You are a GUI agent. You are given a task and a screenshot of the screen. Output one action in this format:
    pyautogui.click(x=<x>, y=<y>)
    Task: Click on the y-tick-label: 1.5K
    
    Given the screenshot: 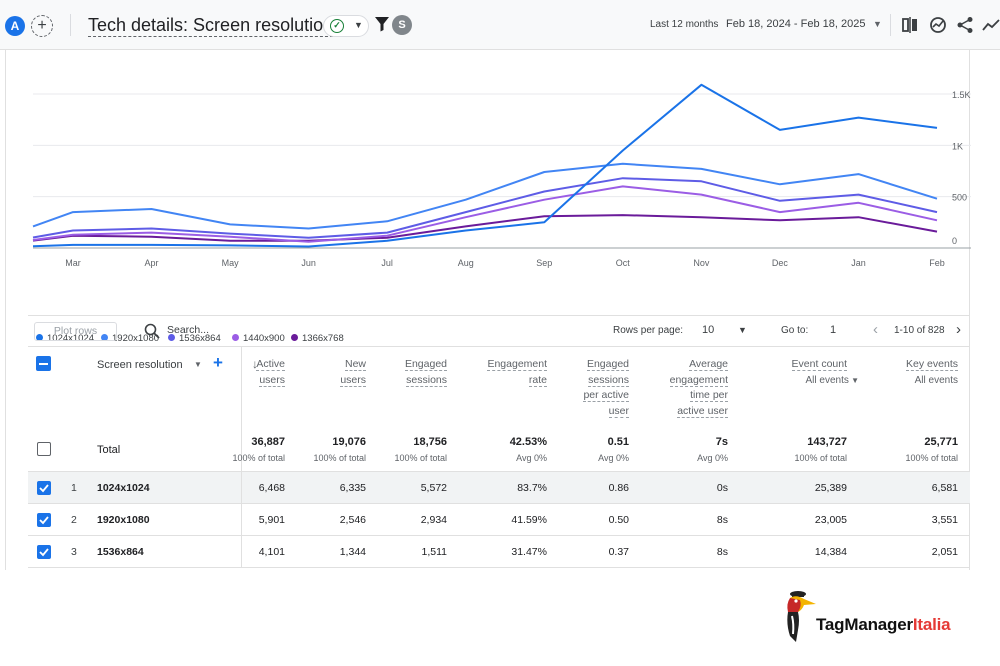 What is the action you would take?
    pyautogui.click(x=961, y=95)
    